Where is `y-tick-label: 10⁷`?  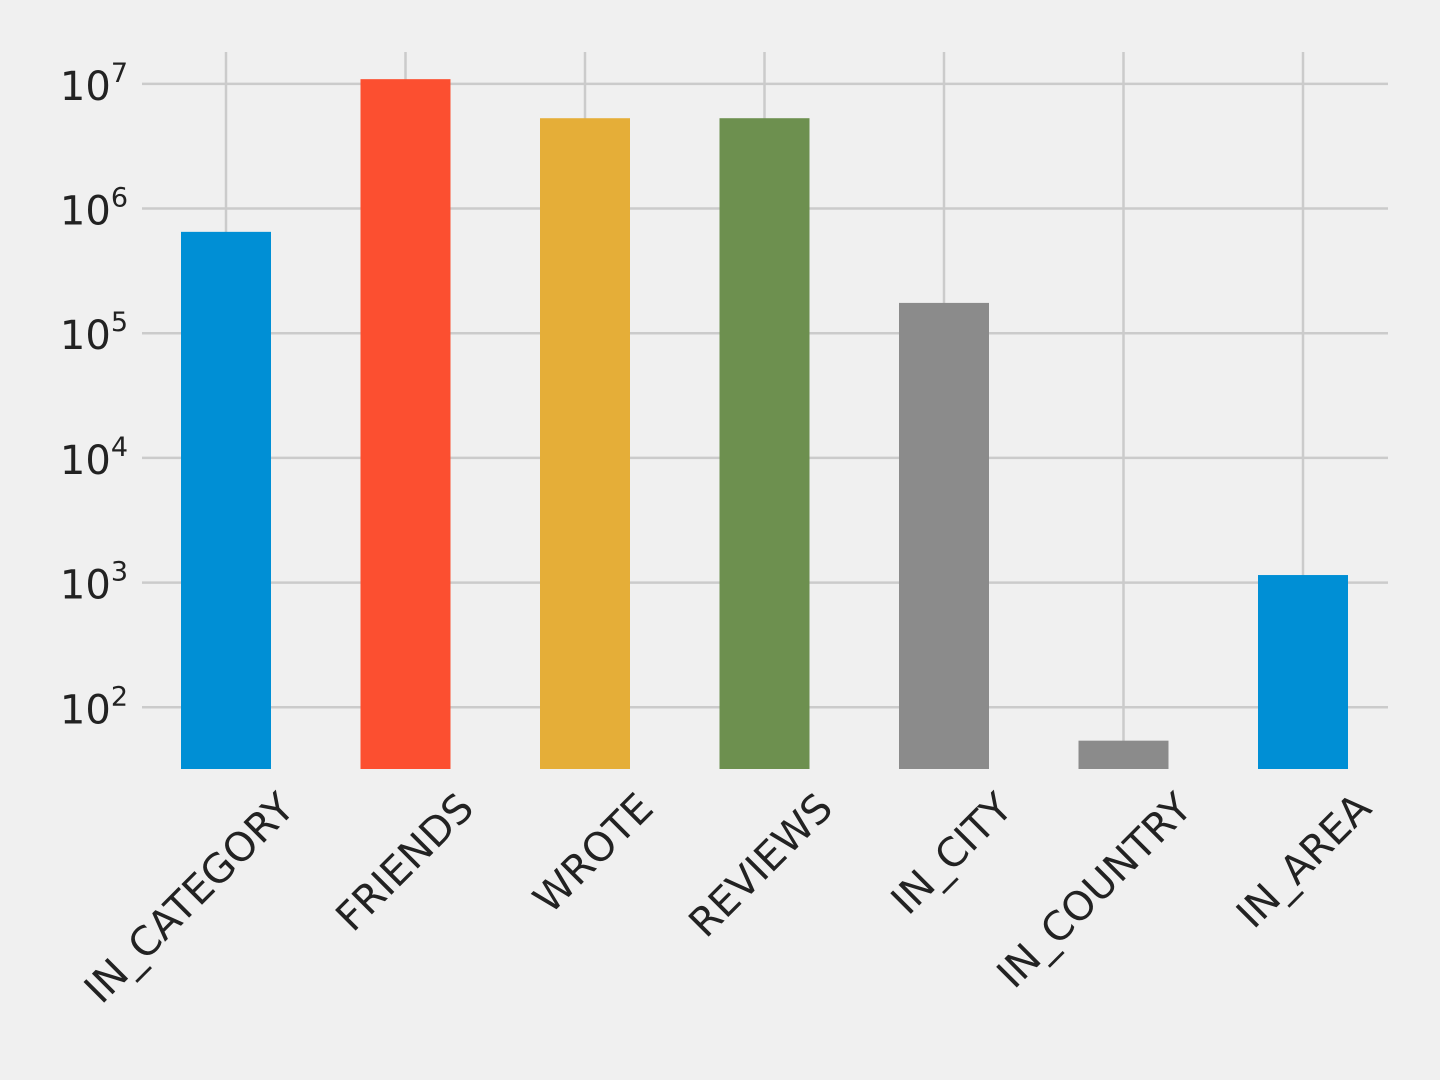
y-tick-label: 10⁷ is located at coordinates (94, 84).